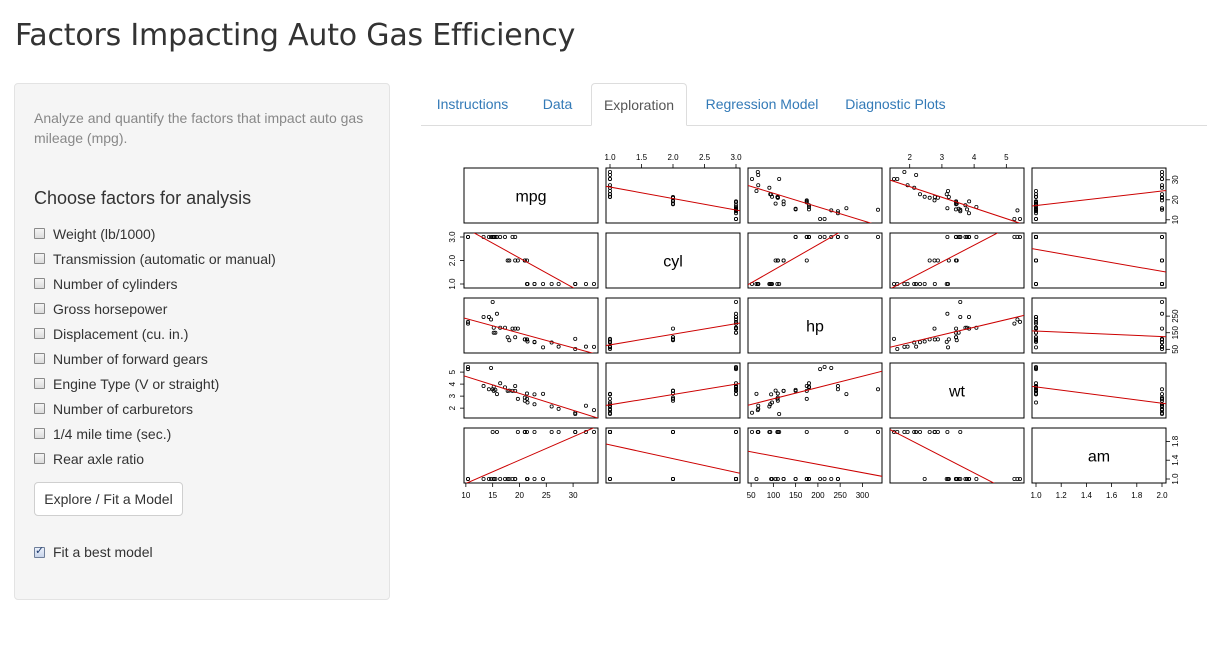 The height and width of the screenshot is (671, 1221). What do you see at coordinates (895, 104) in the screenshot?
I see `tab-diagnostic-plots: Diagnostic Plots` at bounding box center [895, 104].